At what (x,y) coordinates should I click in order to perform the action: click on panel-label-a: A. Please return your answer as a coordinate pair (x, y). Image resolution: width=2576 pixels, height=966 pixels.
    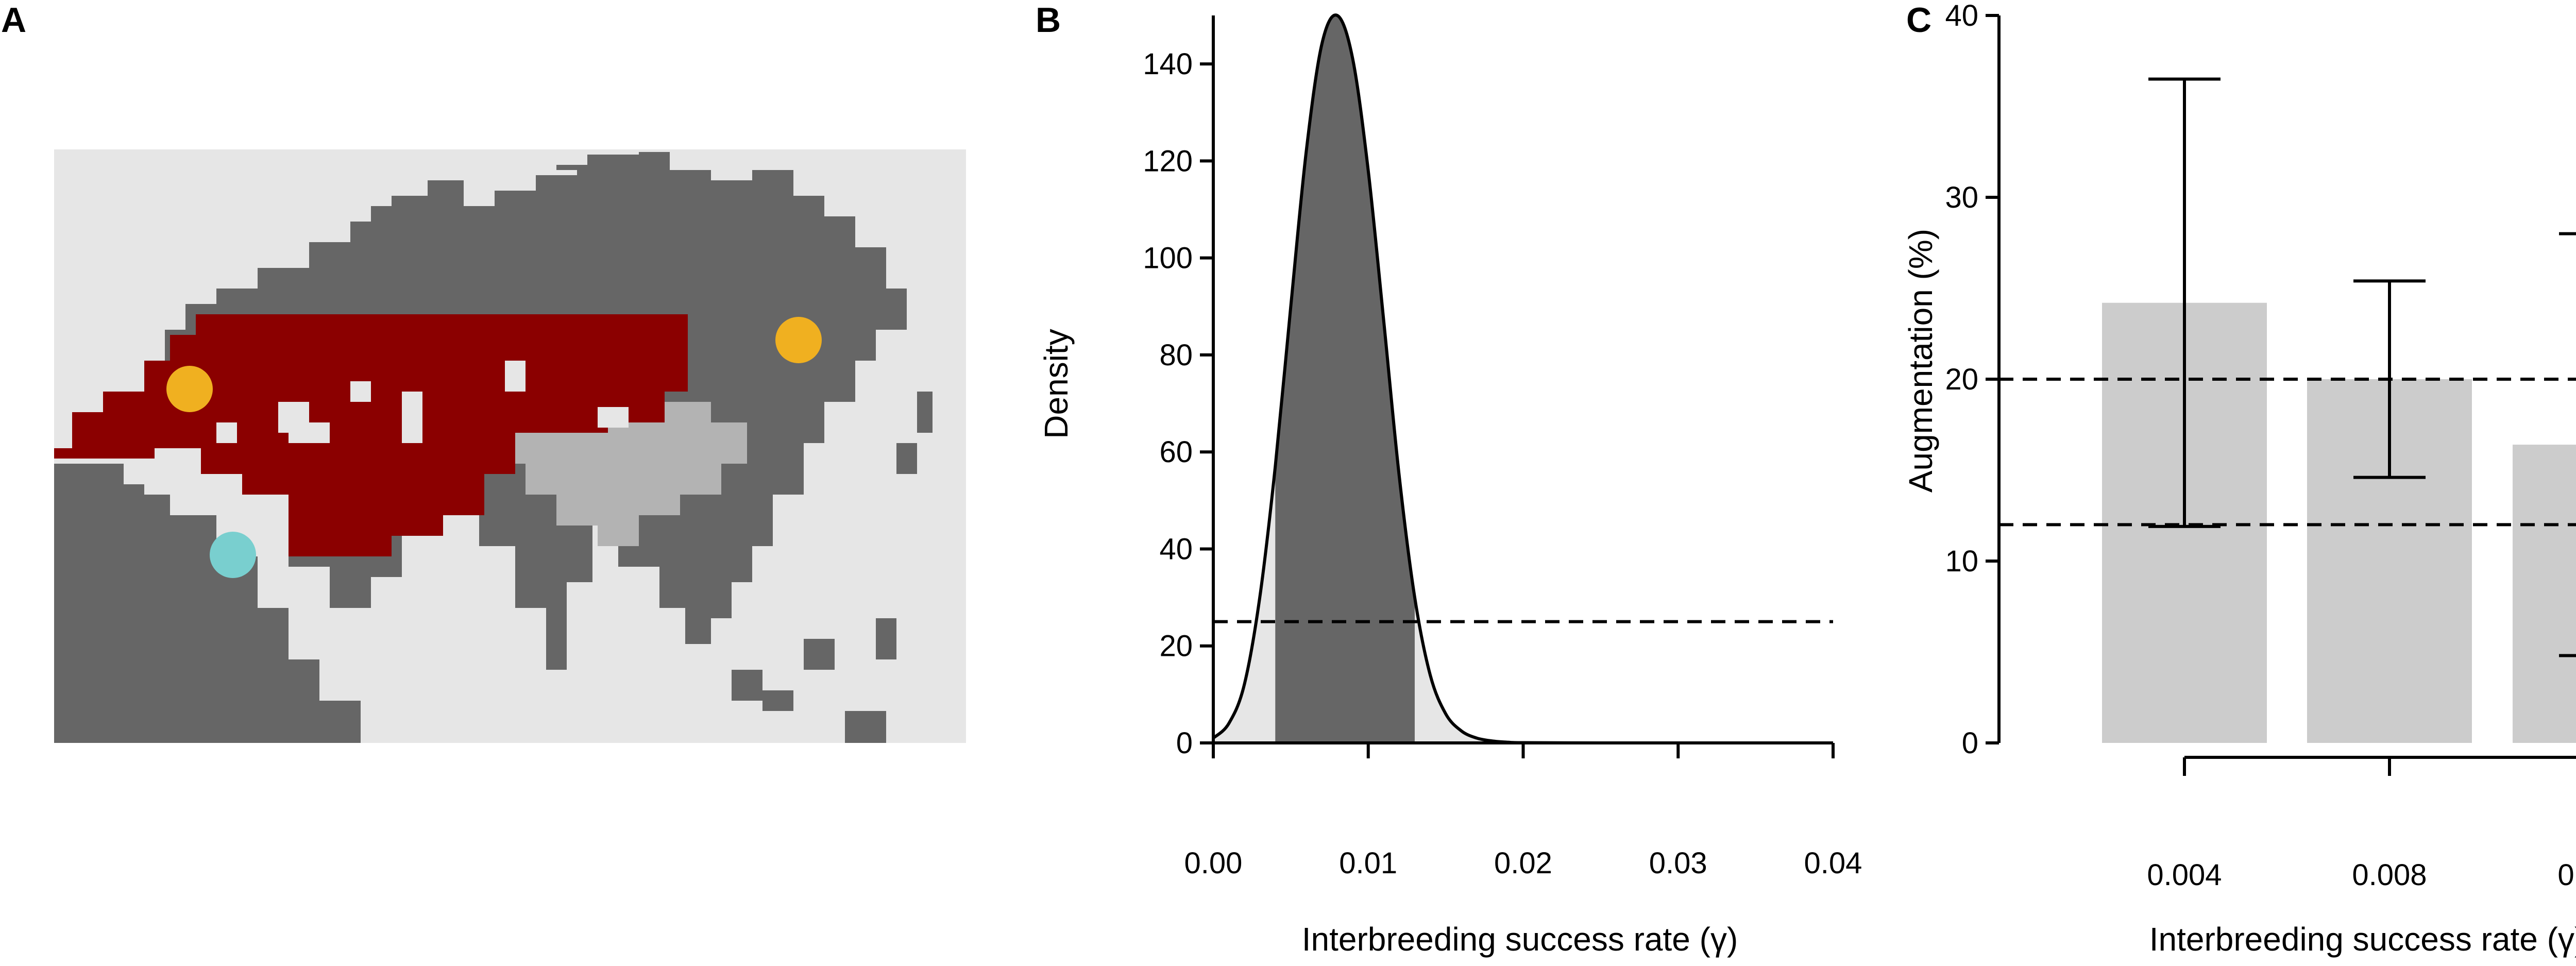
    Looking at the image, I should click on (13, 20).